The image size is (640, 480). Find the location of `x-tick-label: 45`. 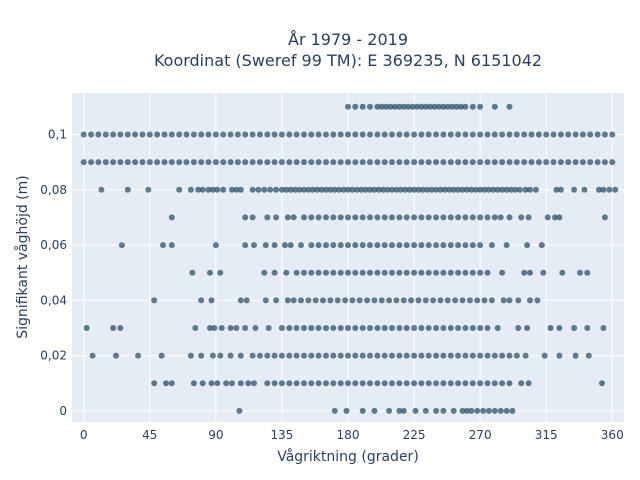

x-tick-label: 45 is located at coordinates (149, 435).